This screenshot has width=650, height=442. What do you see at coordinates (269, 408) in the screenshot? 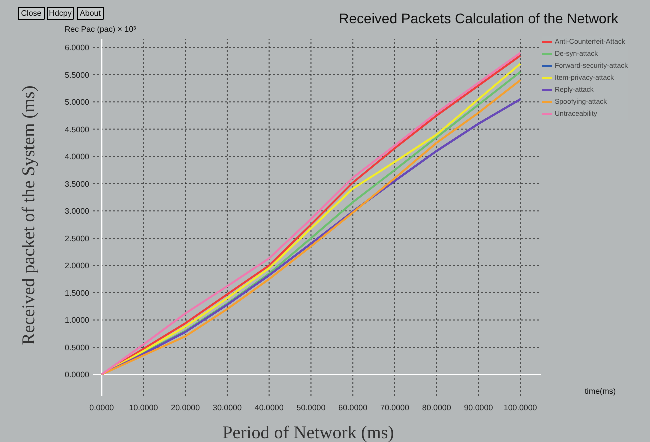
I see `x-tick-label: 40.0000` at bounding box center [269, 408].